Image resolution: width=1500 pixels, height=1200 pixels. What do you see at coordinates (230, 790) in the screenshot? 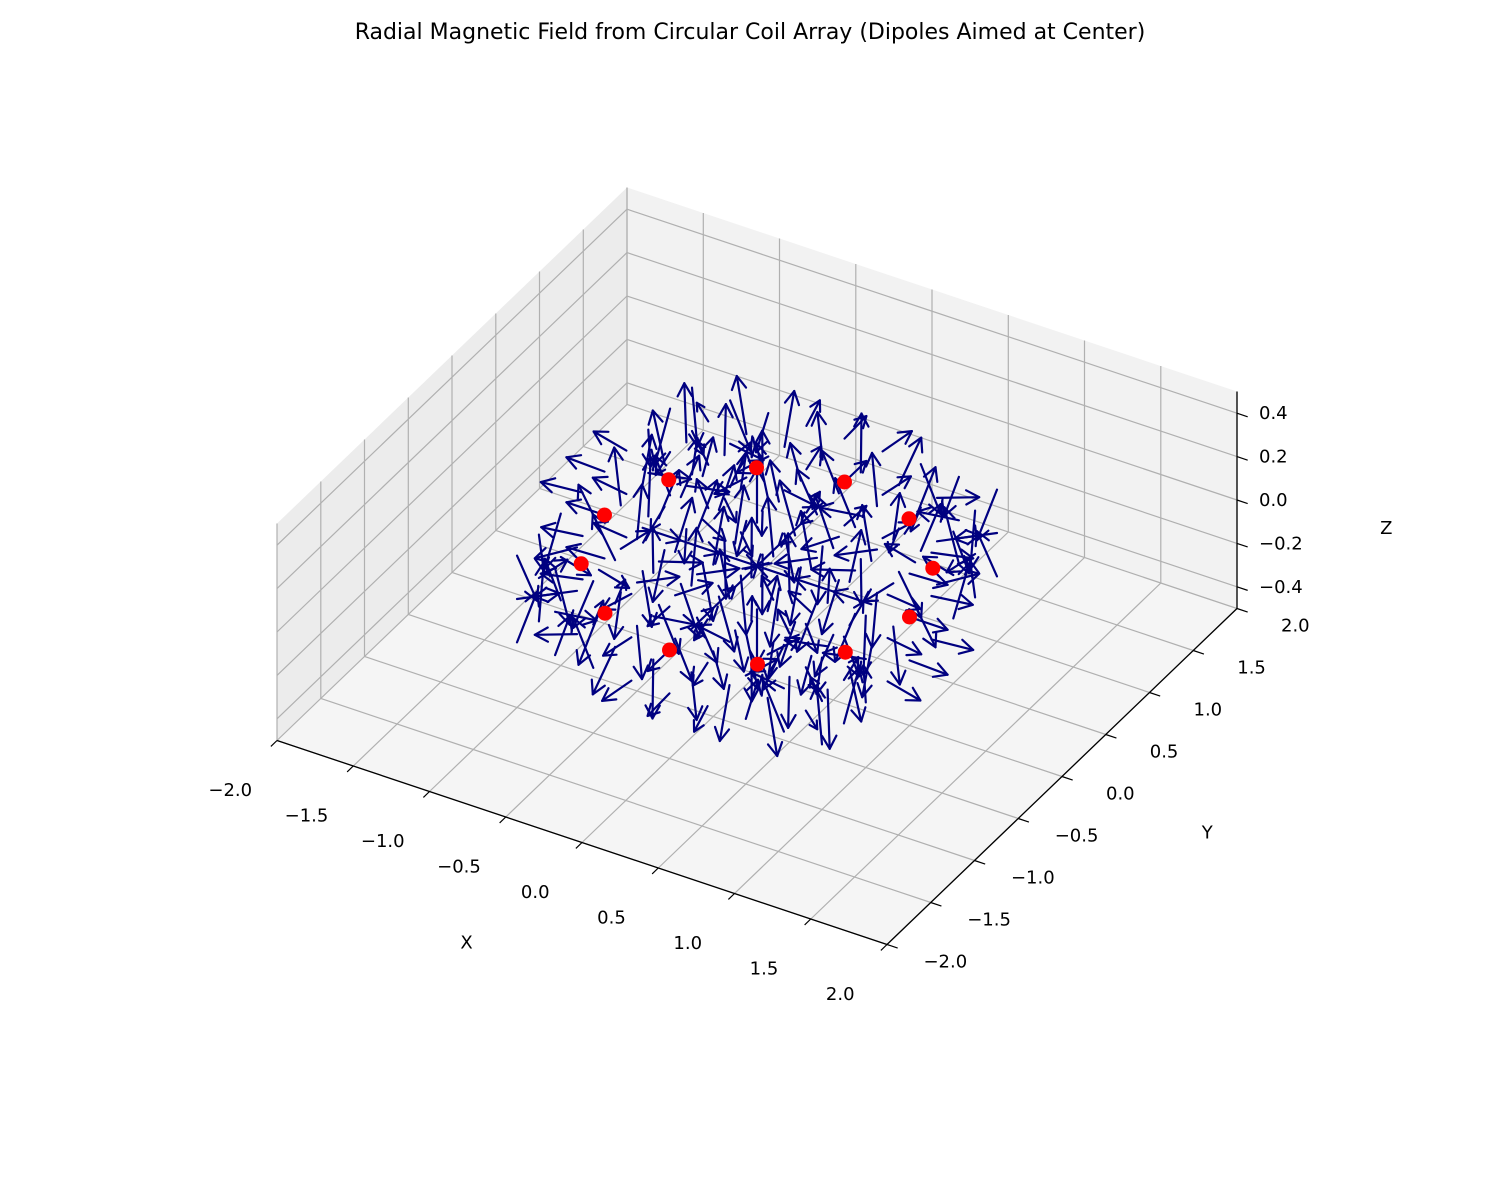
I see `x-tick-label: −2.0` at bounding box center [230, 790].